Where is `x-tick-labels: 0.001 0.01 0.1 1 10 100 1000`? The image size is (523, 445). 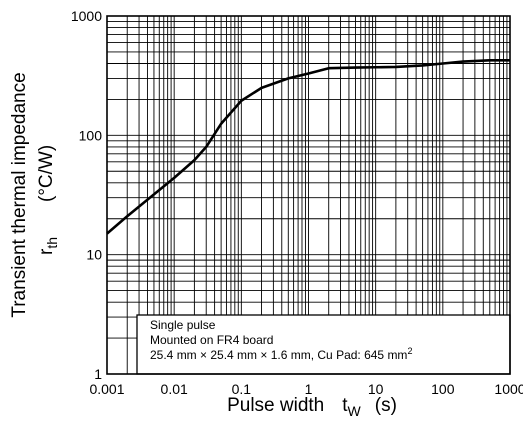 x-tick-labels: 0.001 0.01 0.1 1 10 100 1000 is located at coordinates (306, 389).